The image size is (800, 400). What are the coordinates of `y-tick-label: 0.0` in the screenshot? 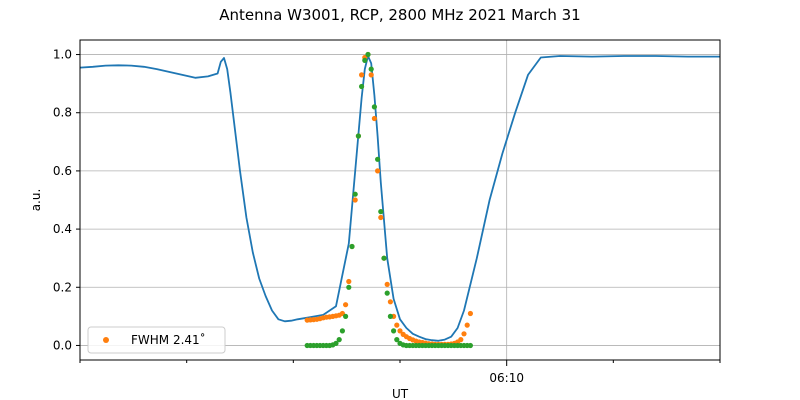 It's located at (62, 345).